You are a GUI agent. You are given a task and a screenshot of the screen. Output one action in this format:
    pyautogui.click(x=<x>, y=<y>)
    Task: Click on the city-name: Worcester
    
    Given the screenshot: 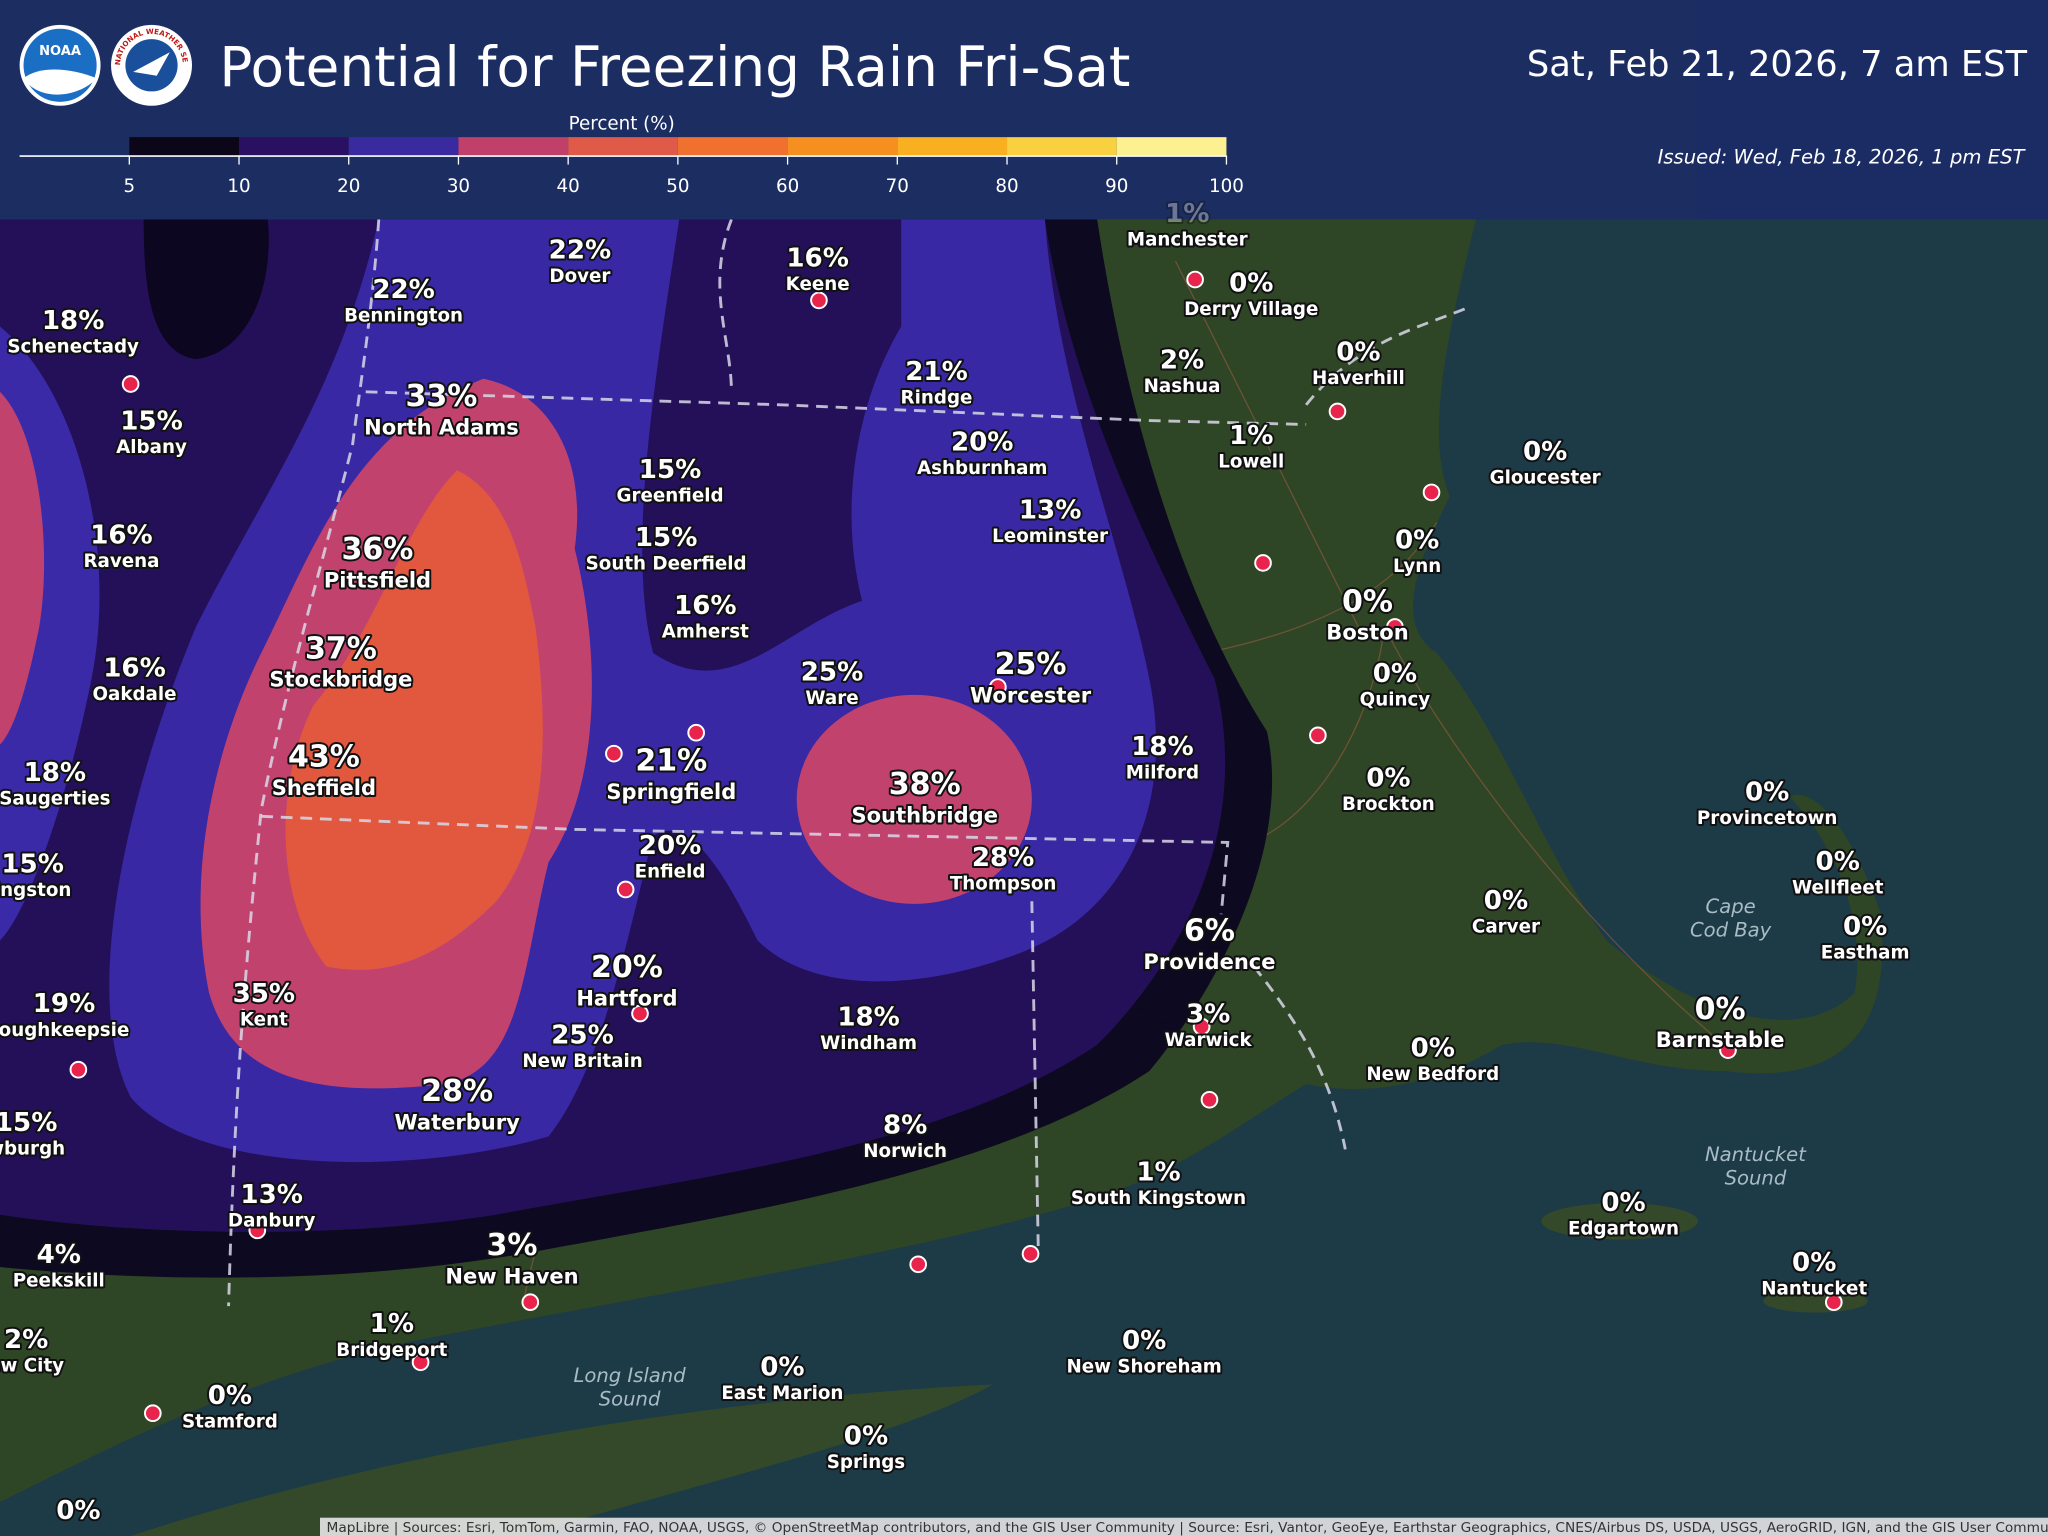 What is the action you would take?
    pyautogui.click(x=1031, y=694)
    